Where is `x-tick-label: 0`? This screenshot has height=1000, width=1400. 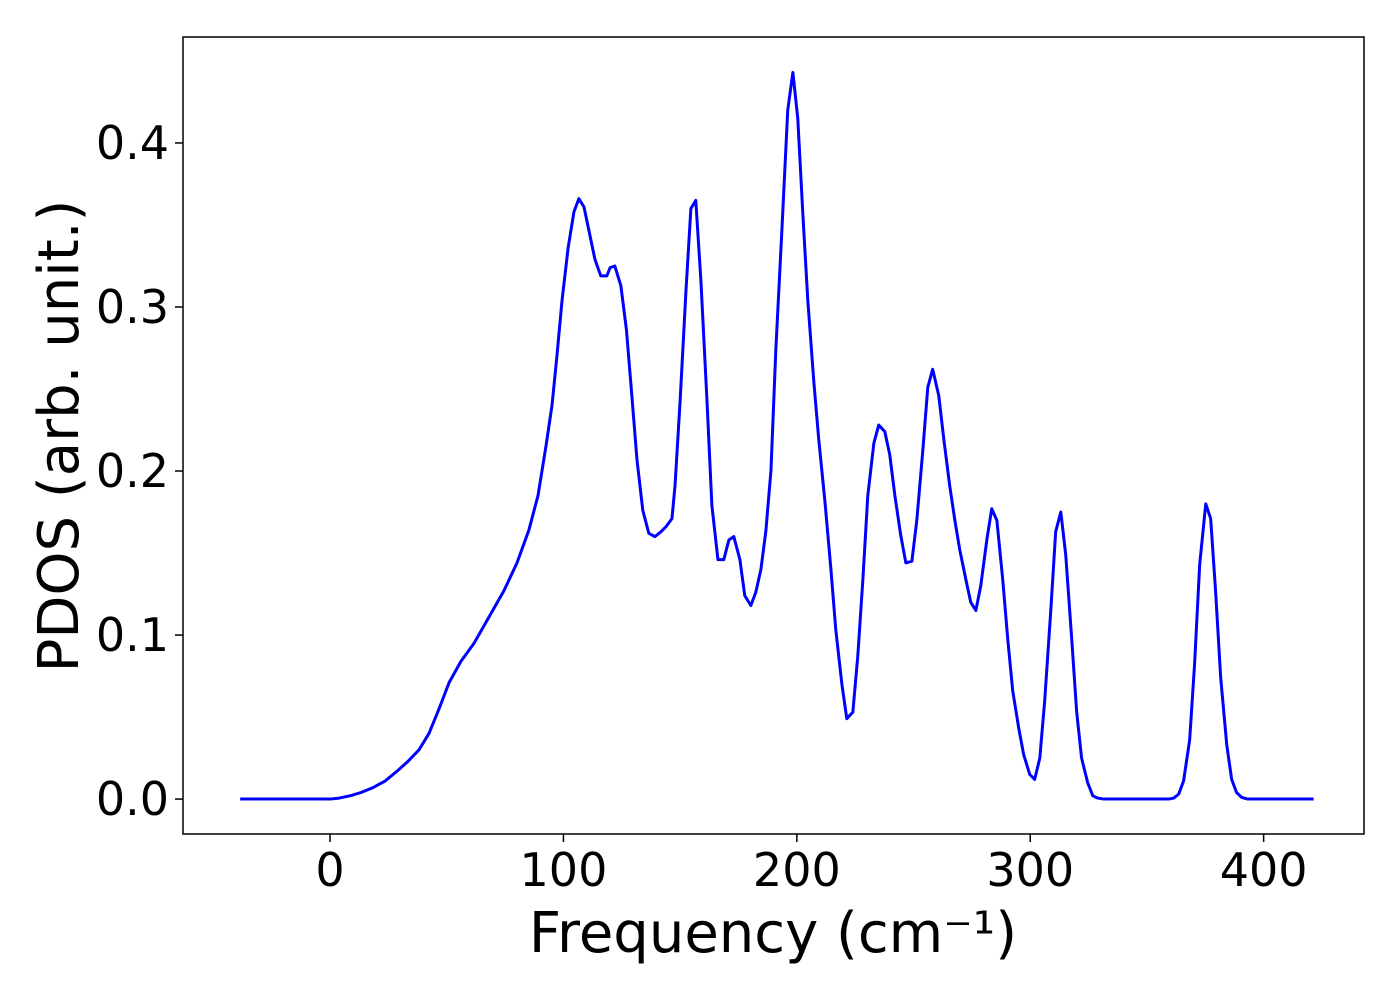
x-tick-label: 0 is located at coordinates (329, 870).